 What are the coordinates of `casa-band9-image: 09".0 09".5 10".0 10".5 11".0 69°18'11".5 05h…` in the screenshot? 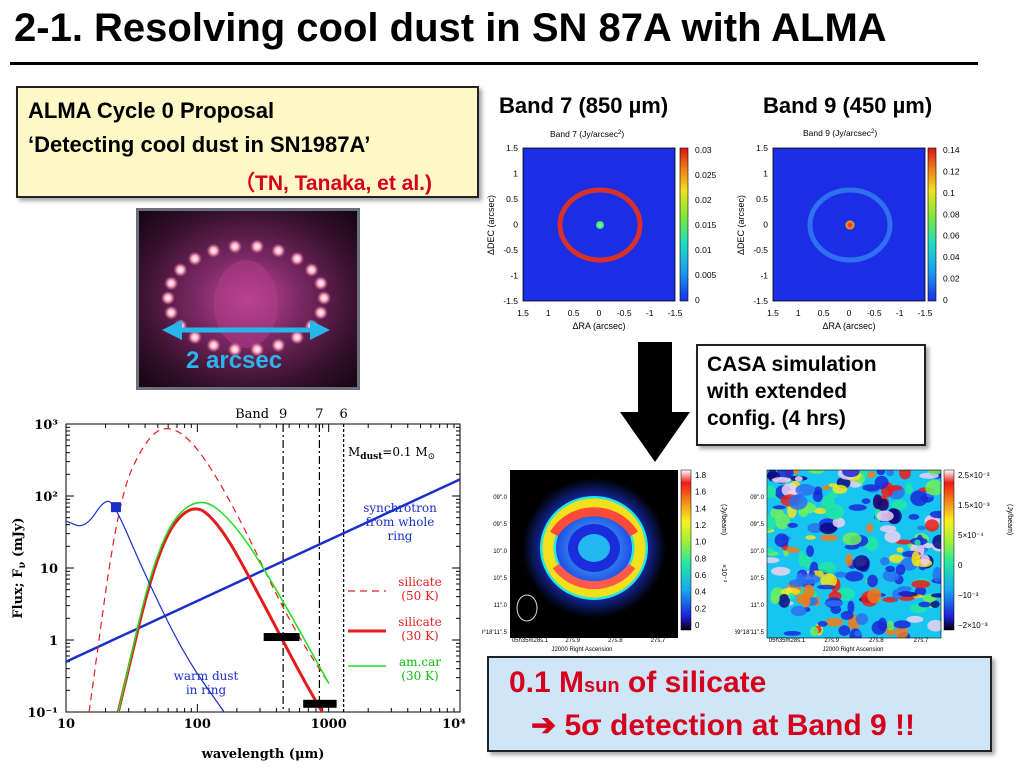 It's located at (874, 561).